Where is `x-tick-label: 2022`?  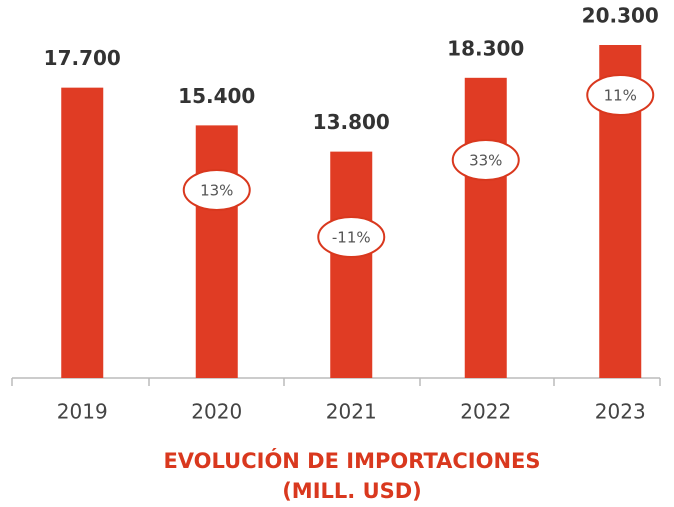 x-tick-label: 2022 is located at coordinates (485, 412).